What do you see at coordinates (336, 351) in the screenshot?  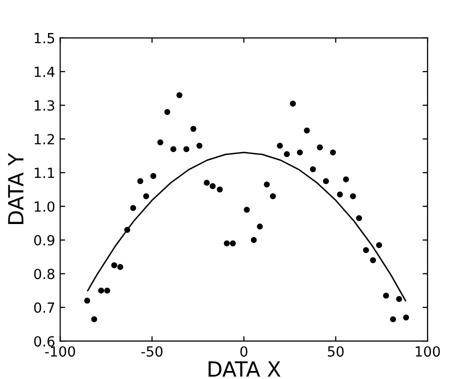 I see `x-tick-label: 50` at bounding box center [336, 351].